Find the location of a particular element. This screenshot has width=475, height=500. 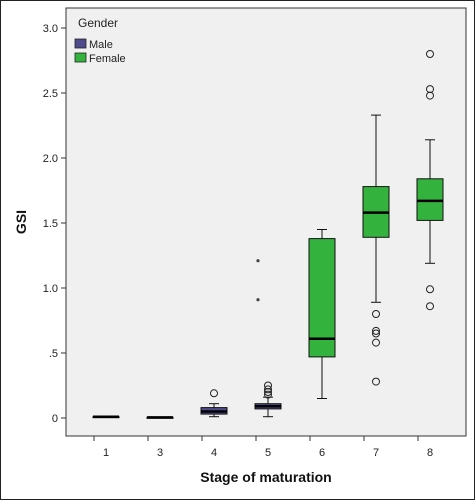

legend-title: Gender is located at coordinates (98, 23).